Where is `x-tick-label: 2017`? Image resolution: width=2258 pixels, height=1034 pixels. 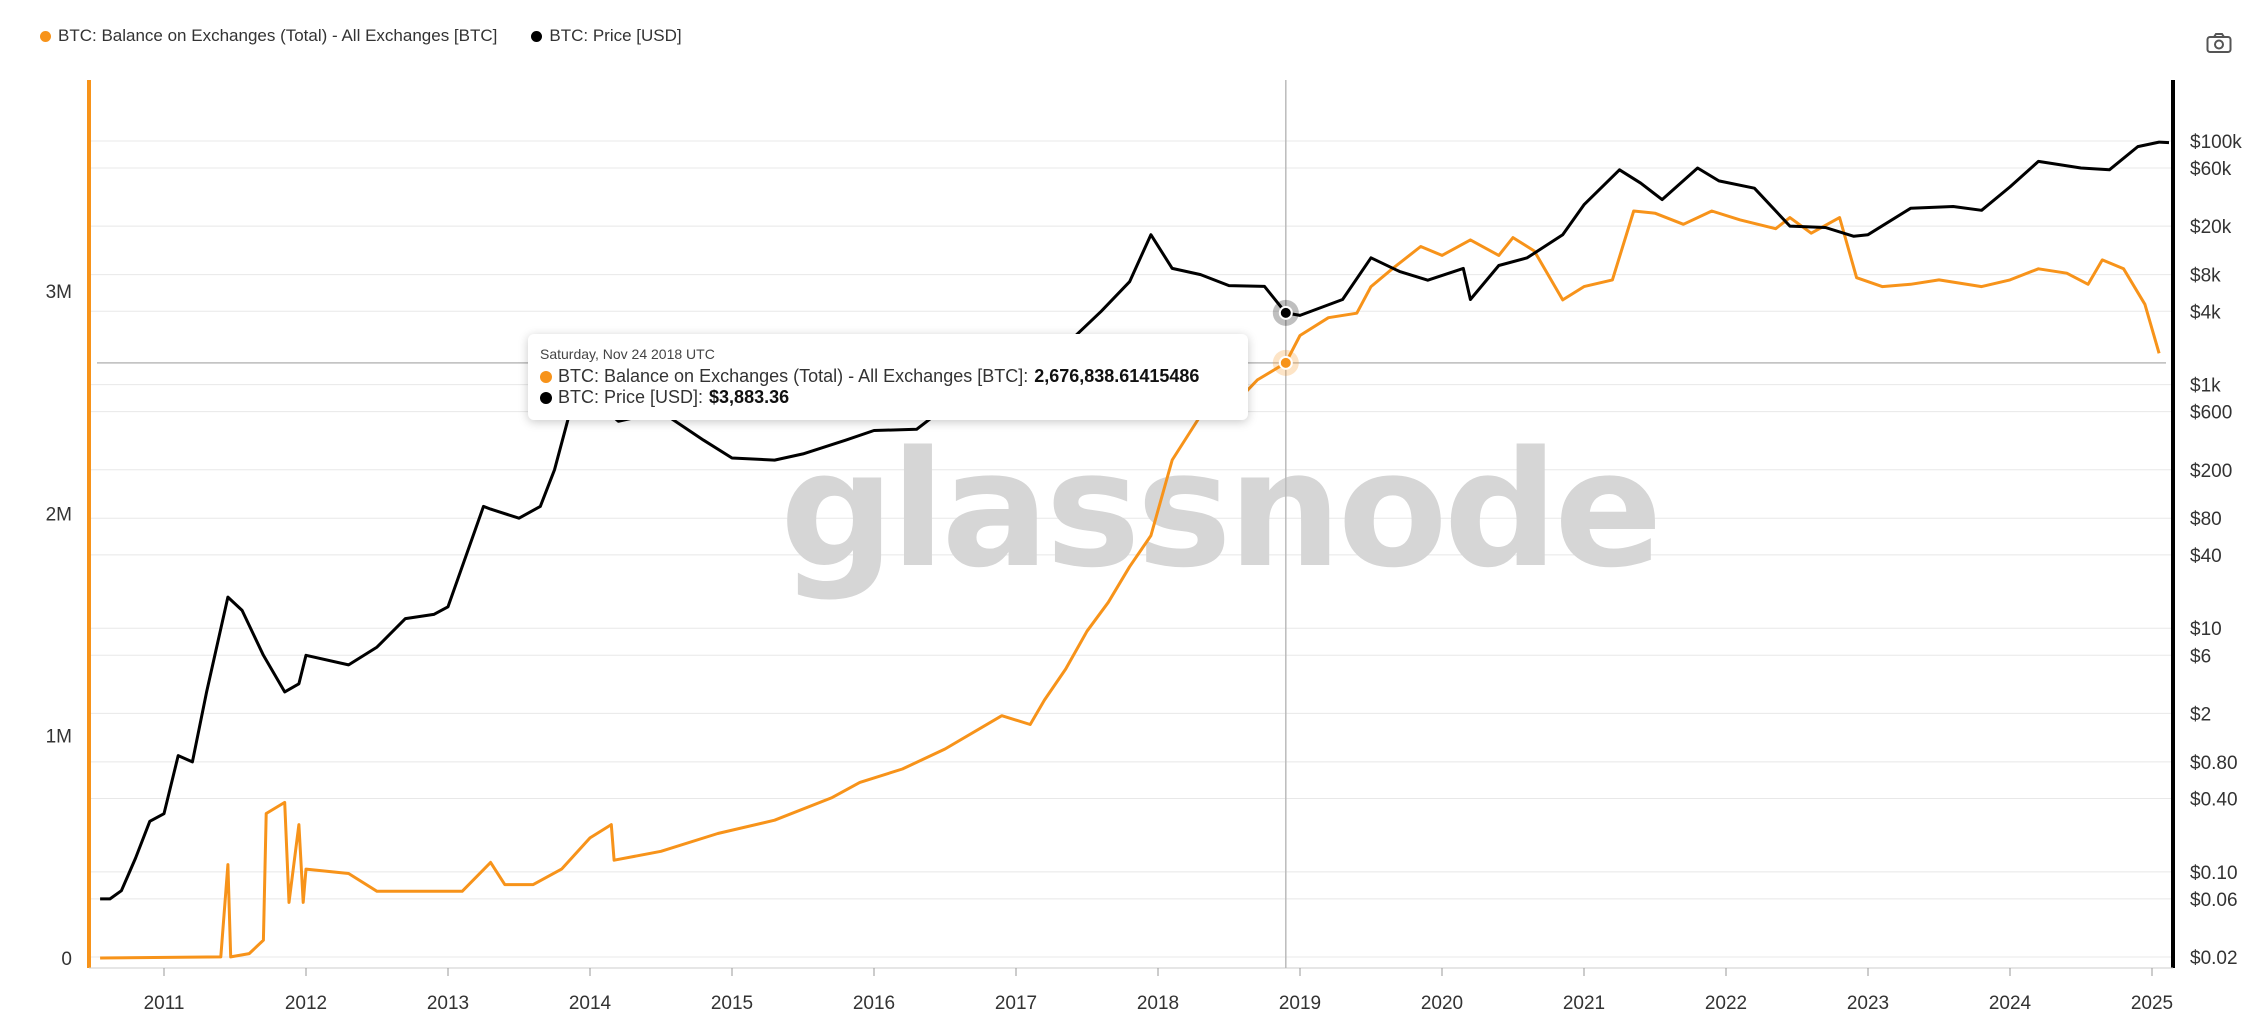 x-tick-label: 2017 is located at coordinates (1016, 1003).